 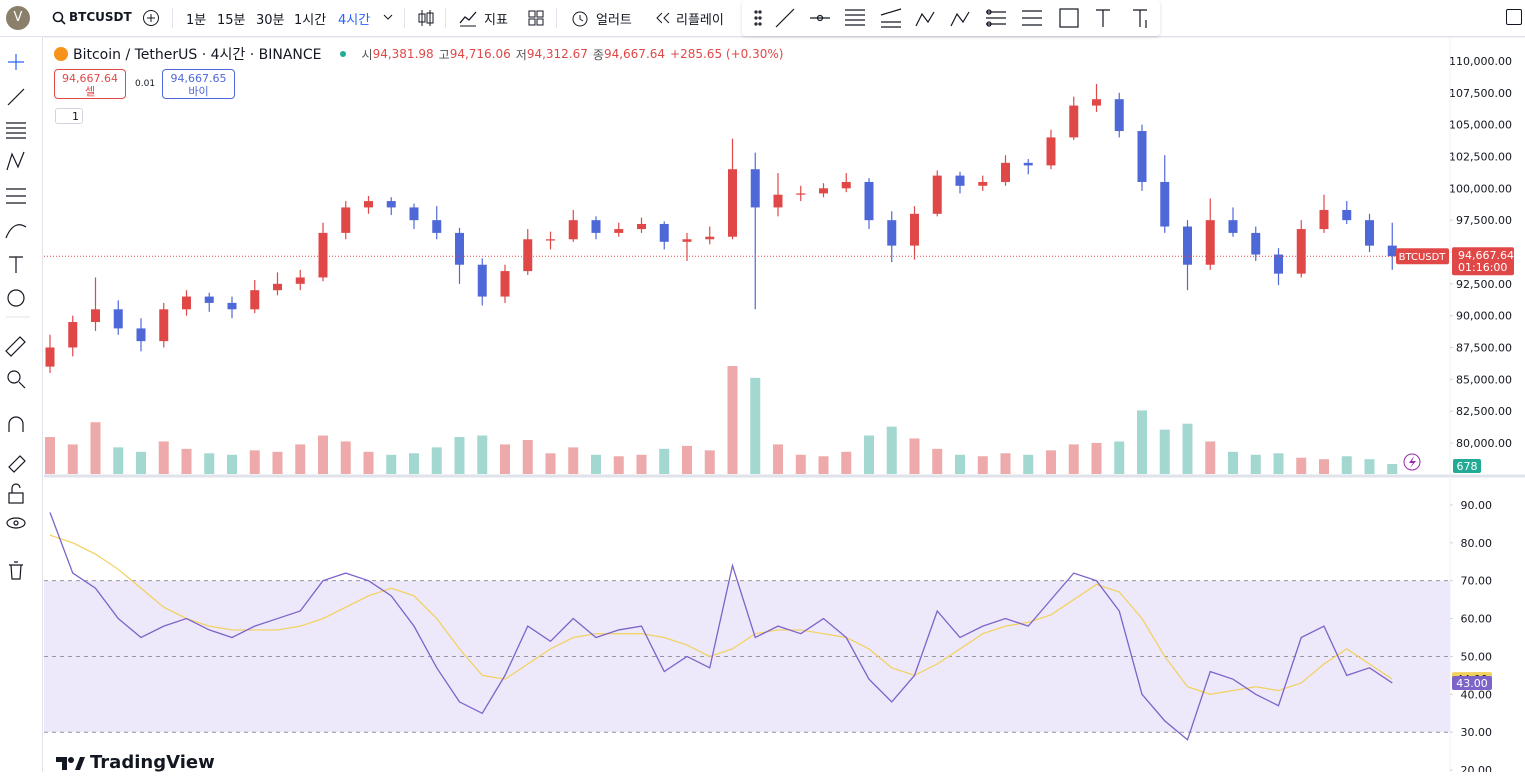 I want to click on tool-icons, so click(x=21, y=404).